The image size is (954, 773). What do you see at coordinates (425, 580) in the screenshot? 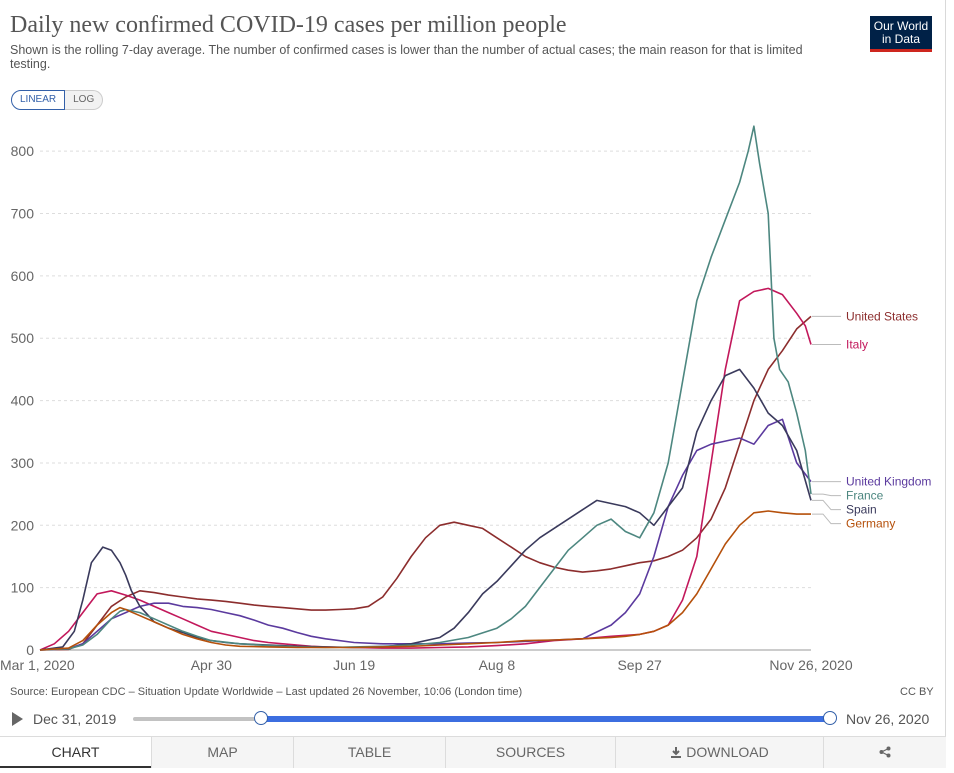
I see `series-line-germany` at bounding box center [425, 580].